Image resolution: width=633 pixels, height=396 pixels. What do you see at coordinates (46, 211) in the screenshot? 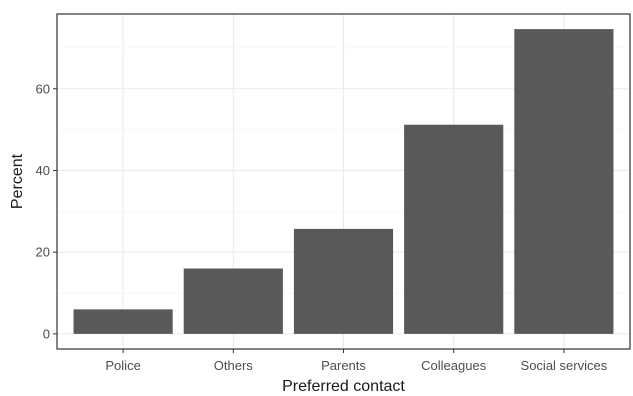
I see `y-axis-ticks: 0 20 40 60` at bounding box center [46, 211].